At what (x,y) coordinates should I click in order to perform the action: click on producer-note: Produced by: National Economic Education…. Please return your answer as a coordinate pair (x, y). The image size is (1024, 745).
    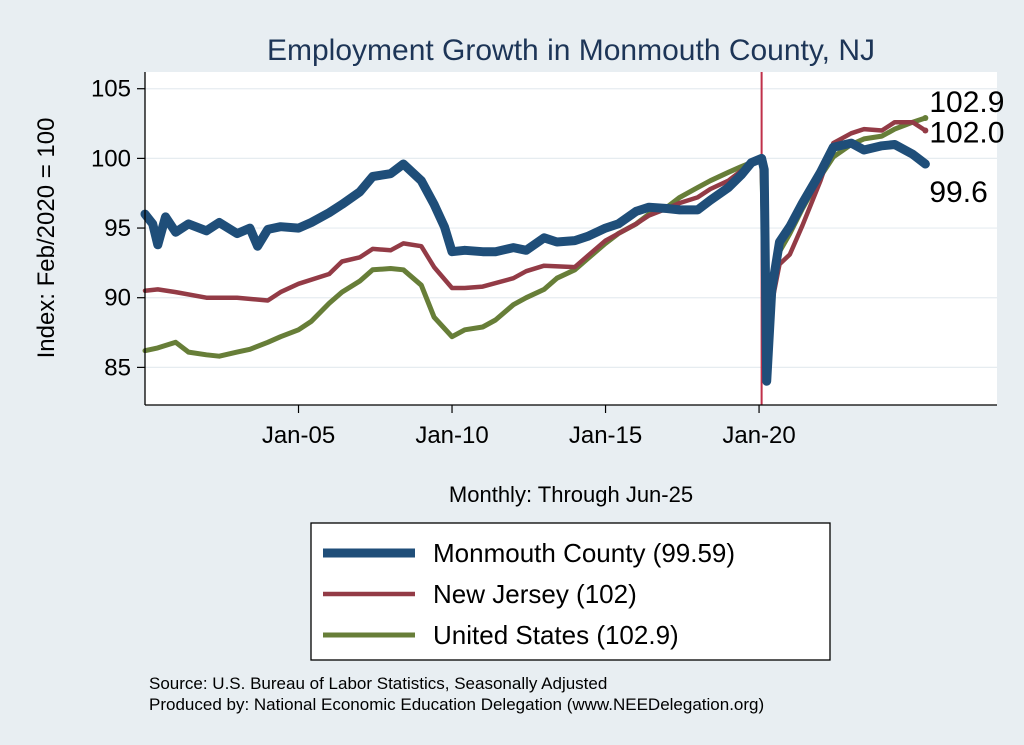
    Looking at the image, I should click on (456, 704).